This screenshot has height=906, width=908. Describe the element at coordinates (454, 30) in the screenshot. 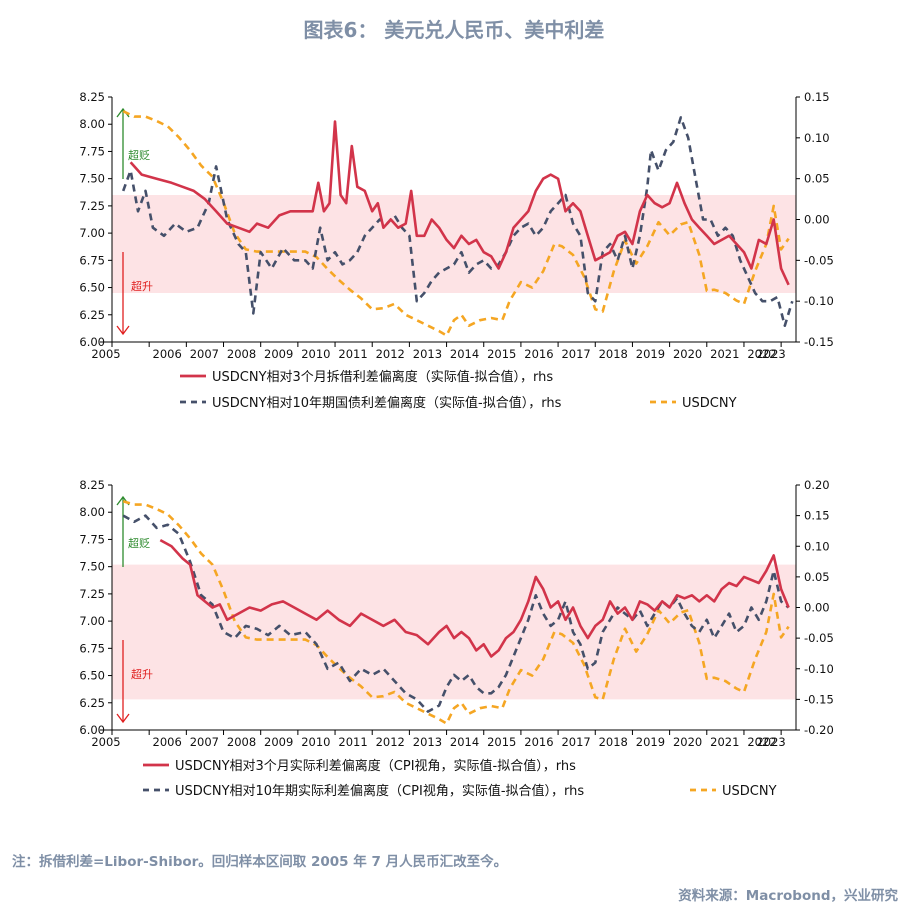

I see `page-title: 图表6： 美元兑人民币、美中利差` at that location.